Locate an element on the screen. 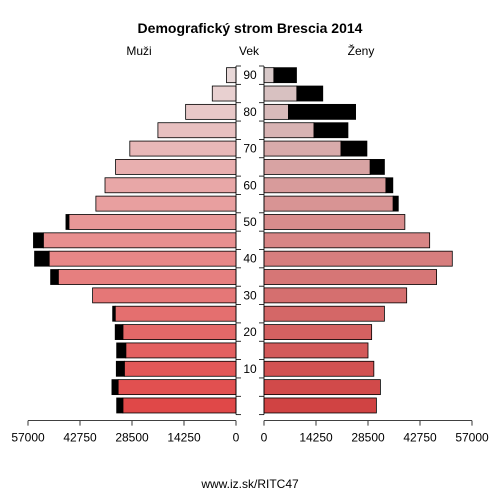  age-tick-label: 80 is located at coordinates (250, 112).